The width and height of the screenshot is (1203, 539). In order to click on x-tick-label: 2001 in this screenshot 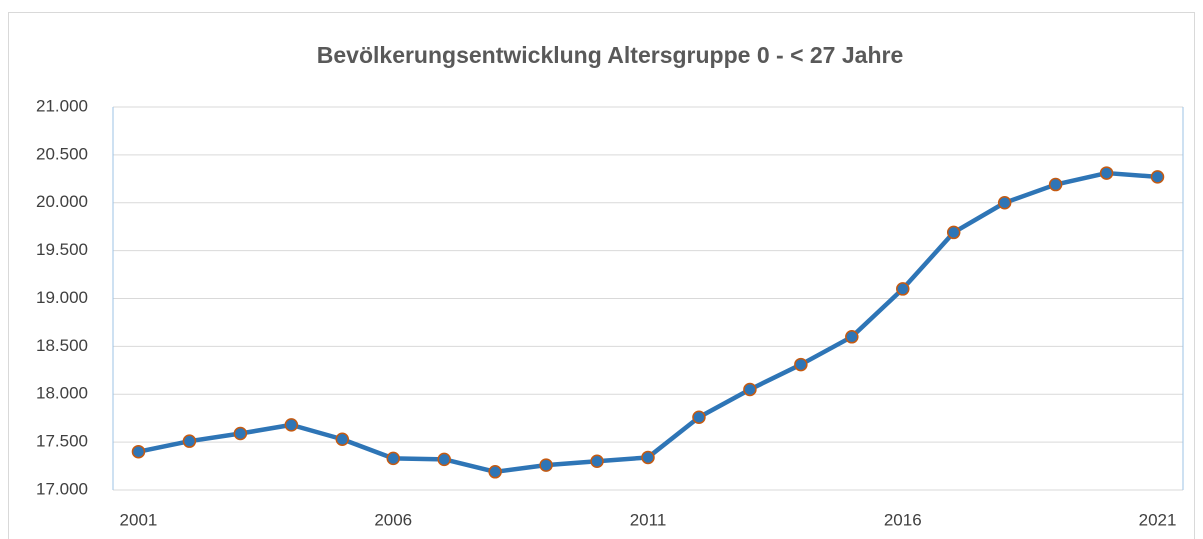, I will do `click(139, 519)`.